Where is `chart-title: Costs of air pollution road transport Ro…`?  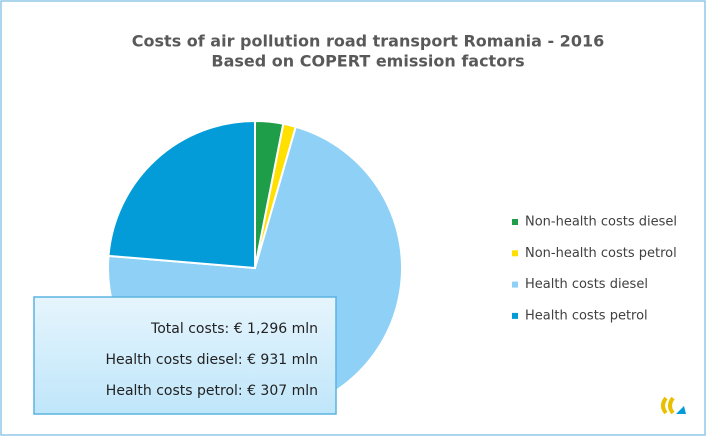
chart-title: Costs of air pollution road transport Ro… is located at coordinates (368, 41).